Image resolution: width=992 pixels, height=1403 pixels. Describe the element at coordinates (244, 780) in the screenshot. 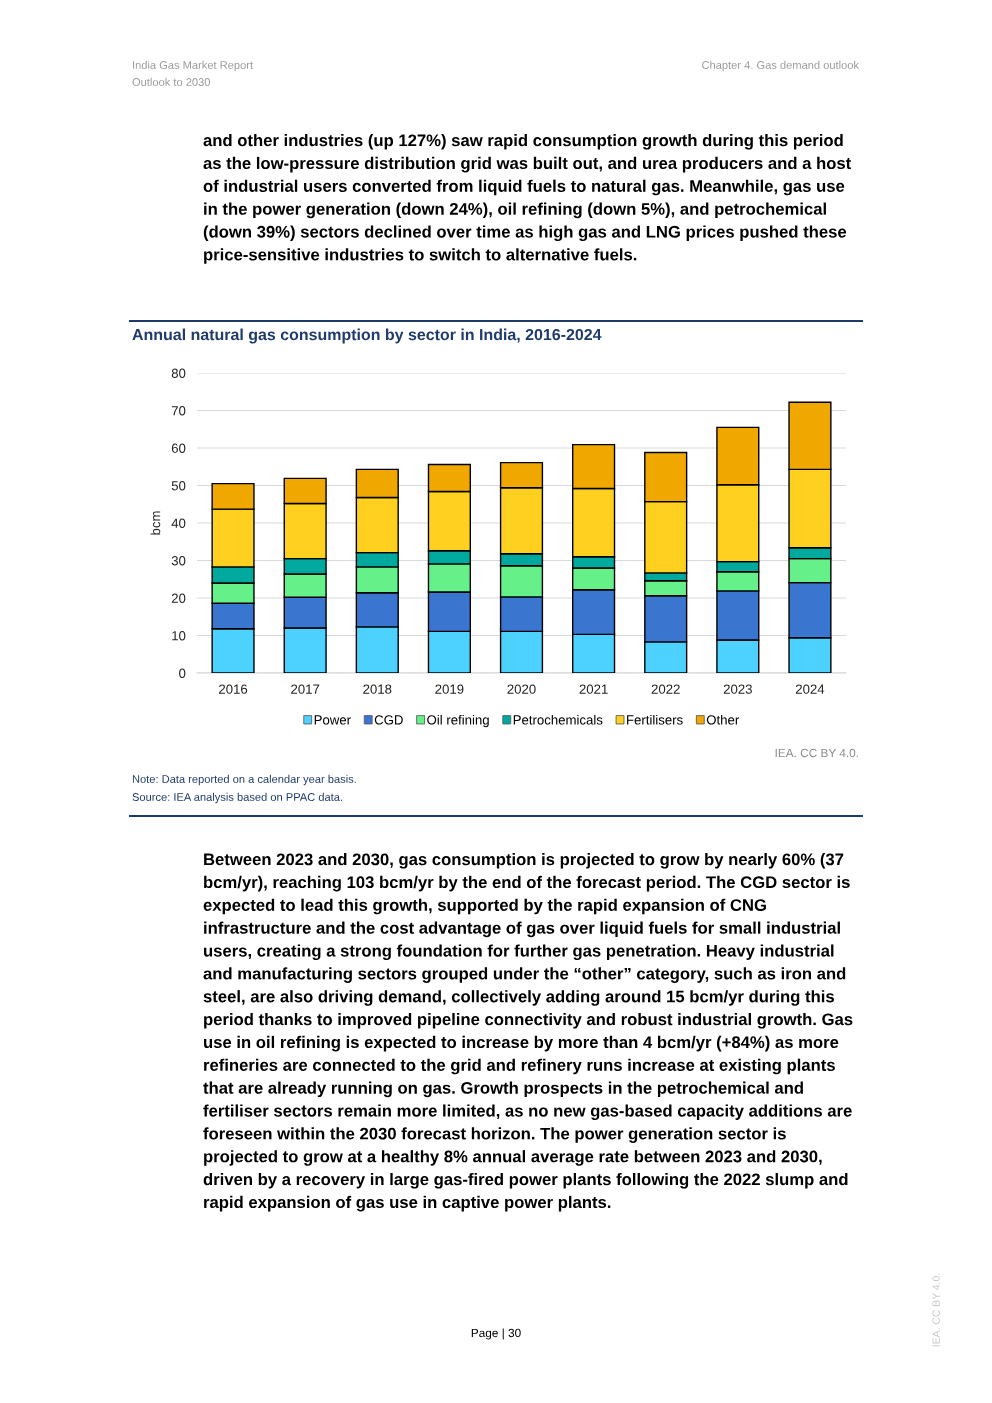

I see `text: Note: Data reported on a calendar year basis.` at that location.